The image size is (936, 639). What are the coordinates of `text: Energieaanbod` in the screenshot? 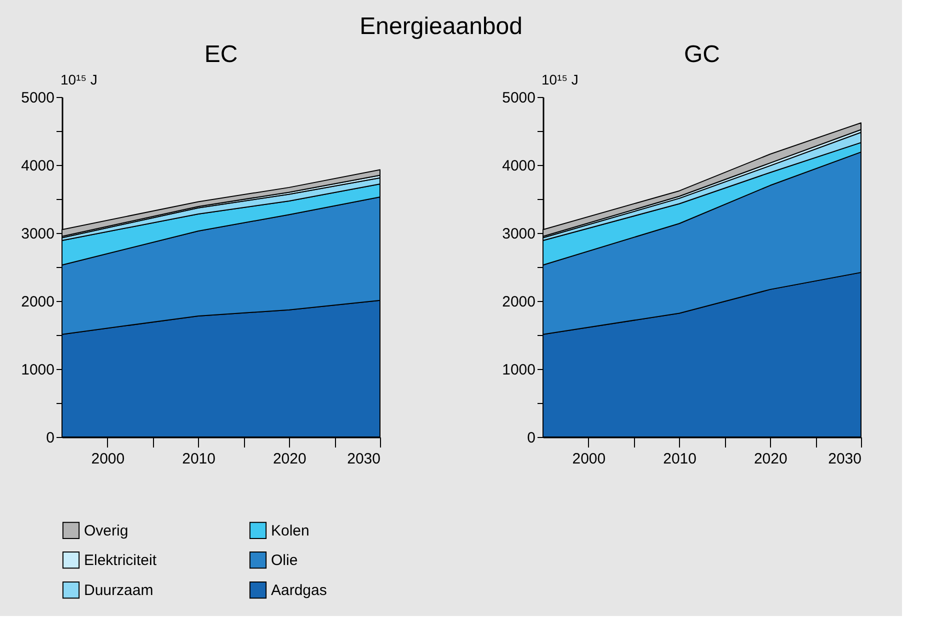 It's located at (441, 26).